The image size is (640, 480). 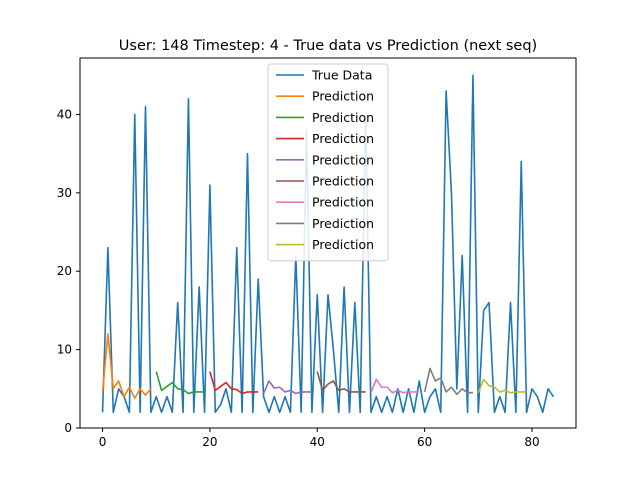 What do you see at coordinates (64, 193) in the screenshot?
I see `y-tick-label: 30` at bounding box center [64, 193].